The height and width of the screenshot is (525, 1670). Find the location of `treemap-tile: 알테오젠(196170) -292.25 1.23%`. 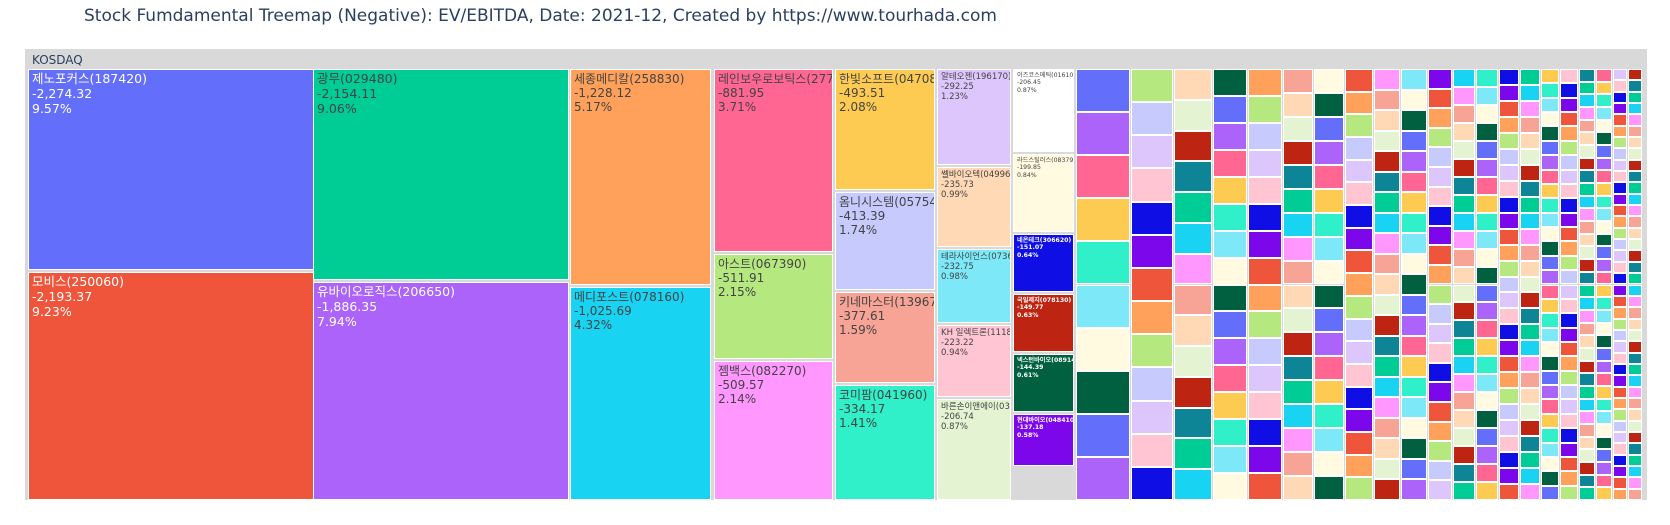

treemap-tile: 알테오젠(196170) -292.25 1.23% is located at coordinates (974, 117).